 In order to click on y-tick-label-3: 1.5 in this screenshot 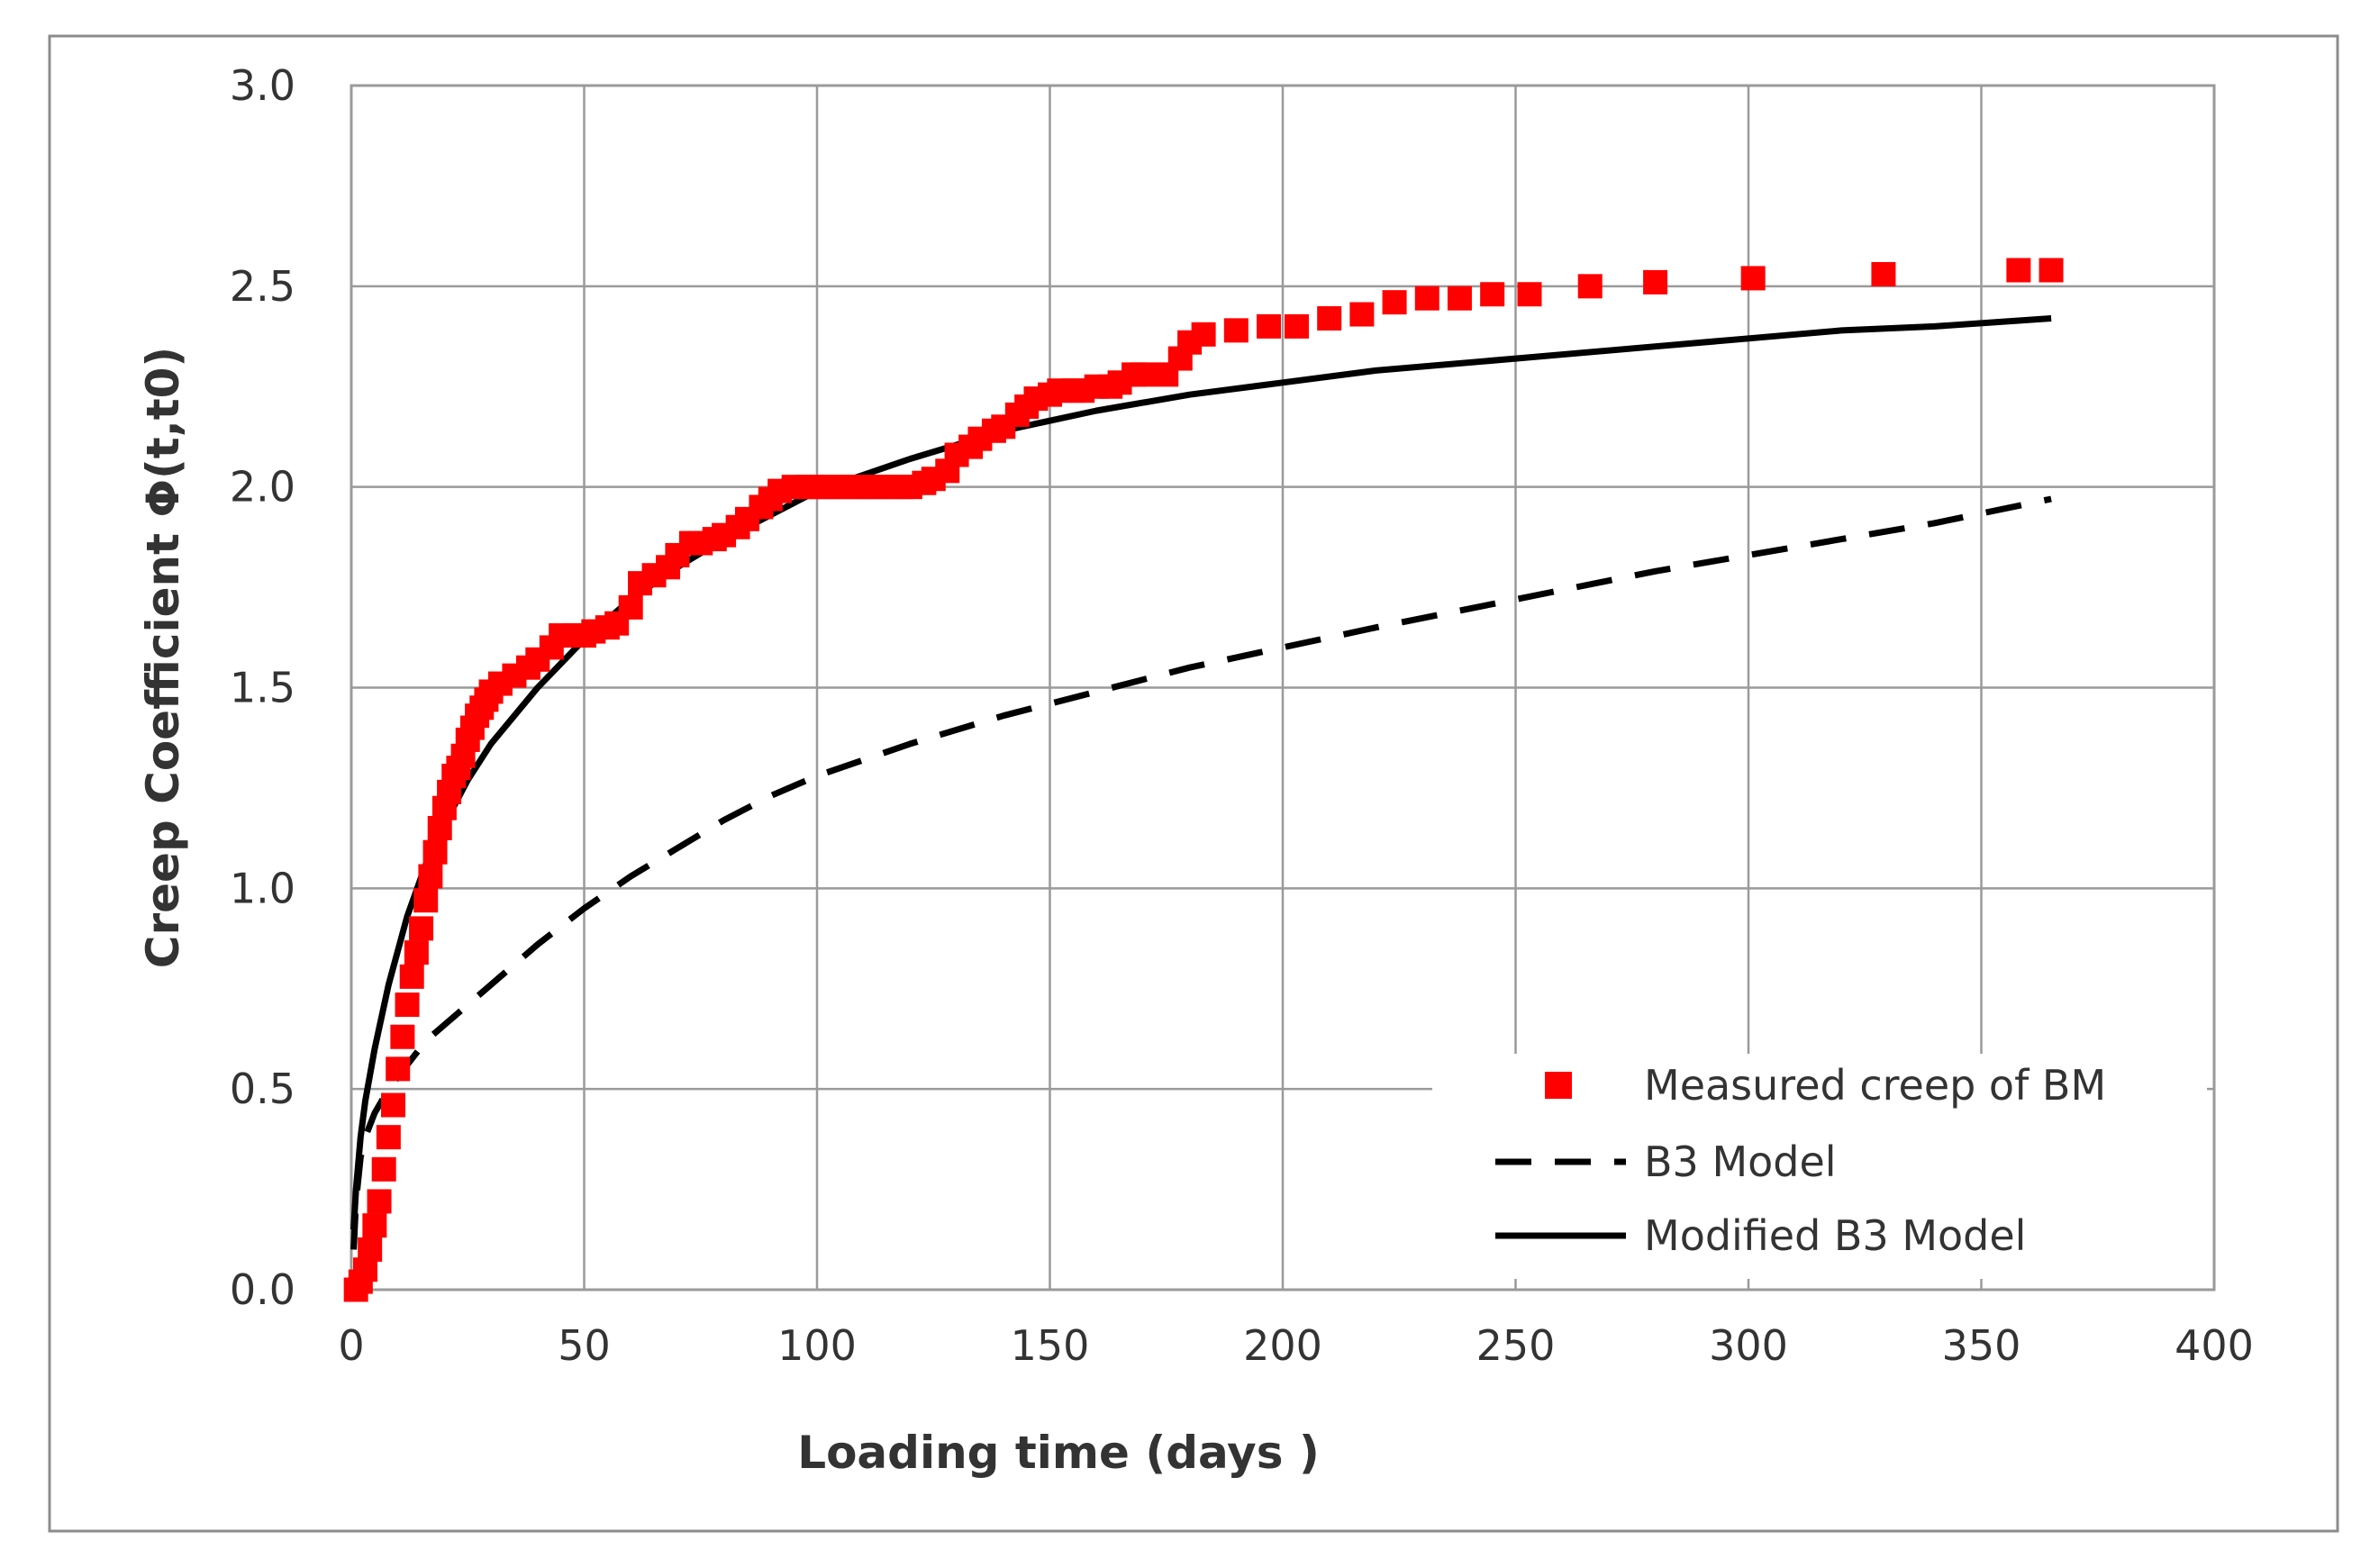, I will do `click(262, 688)`.